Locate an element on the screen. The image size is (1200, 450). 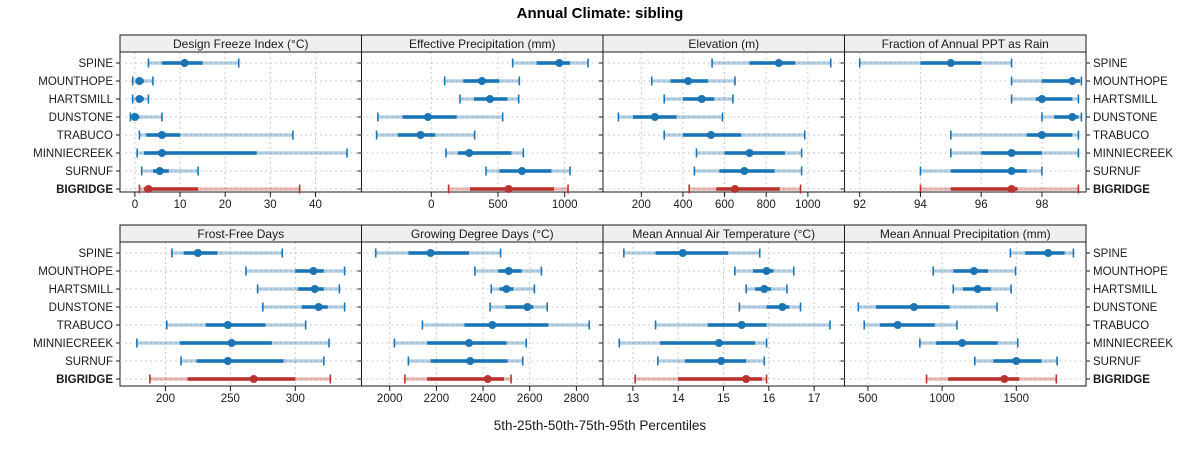
site-label-right: SPINE is located at coordinates (1110, 64).